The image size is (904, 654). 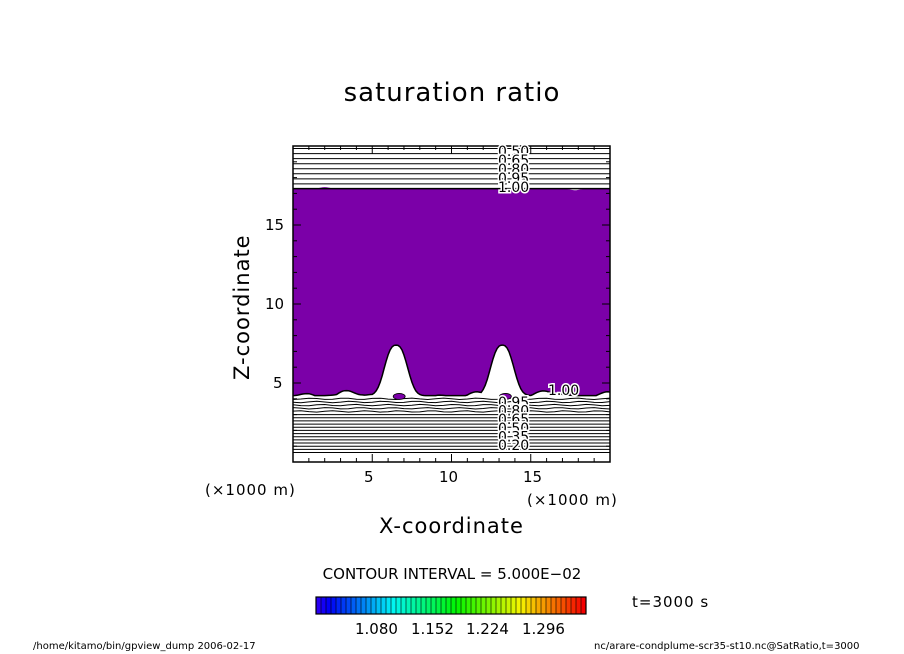 What do you see at coordinates (449, 477) in the screenshot?
I see `x-tick-label: 10` at bounding box center [449, 477].